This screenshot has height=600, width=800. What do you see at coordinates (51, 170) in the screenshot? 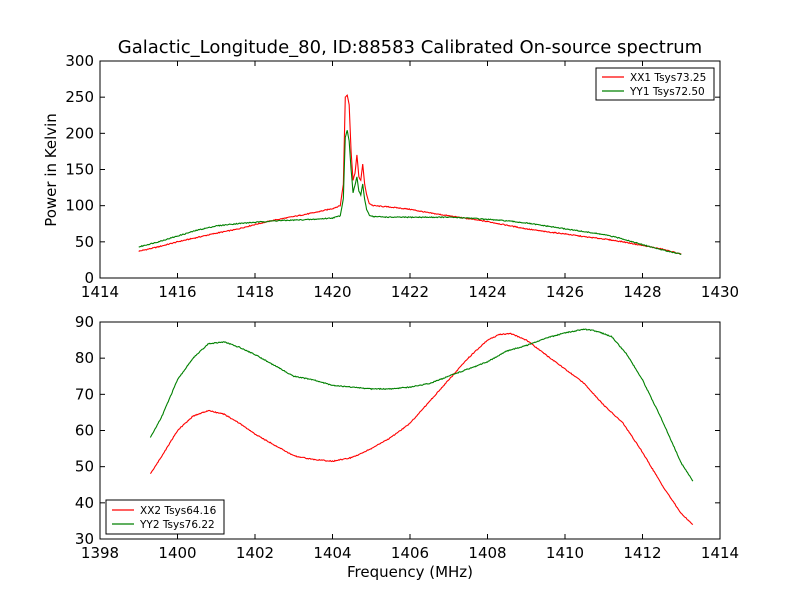
I see `y-axis-label-top: Power in Kelvin` at bounding box center [51, 170].